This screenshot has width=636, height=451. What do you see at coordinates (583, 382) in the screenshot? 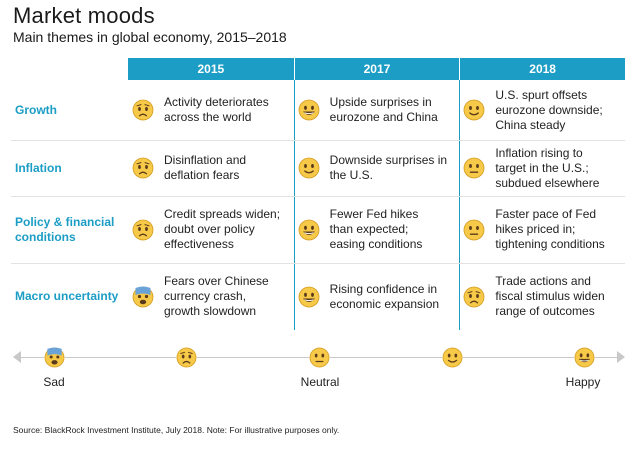
I see `scale-label-happy: Happy` at bounding box center [583, 382].